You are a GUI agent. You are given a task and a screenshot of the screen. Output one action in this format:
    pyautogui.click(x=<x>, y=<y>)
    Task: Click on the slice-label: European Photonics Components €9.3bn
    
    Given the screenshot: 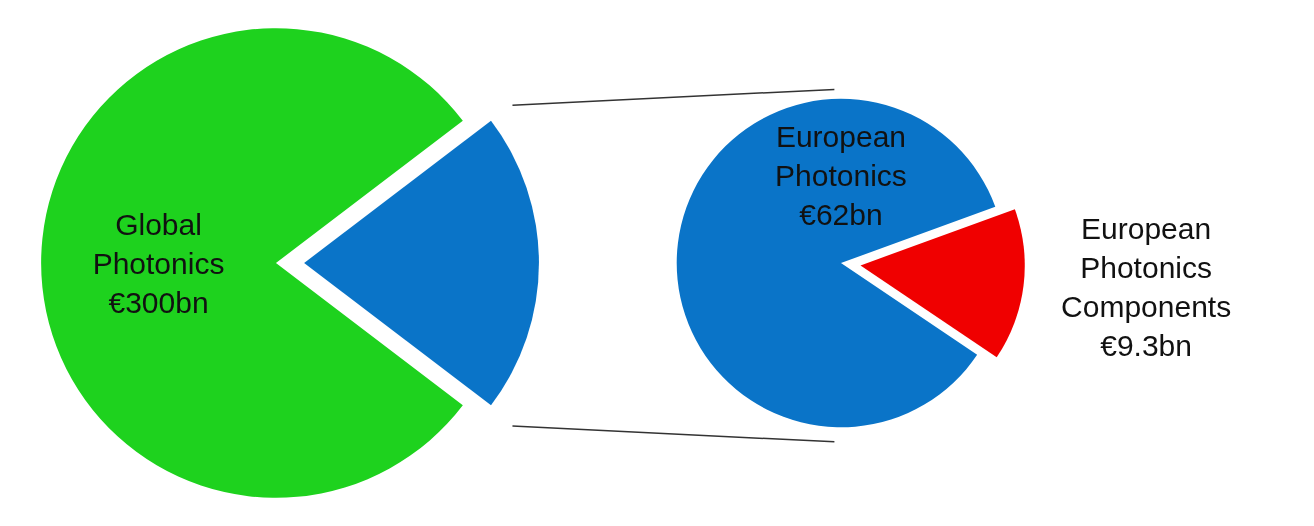 What is the action you would take?
    pyautogui.click(x=1146, y=286)
    